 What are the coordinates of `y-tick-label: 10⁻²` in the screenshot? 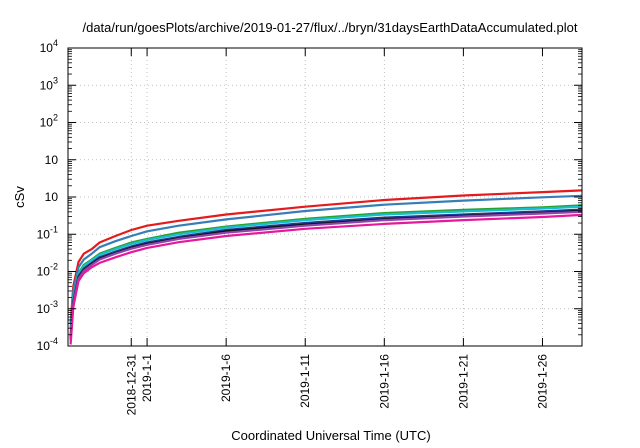 It's located at (47, 270).